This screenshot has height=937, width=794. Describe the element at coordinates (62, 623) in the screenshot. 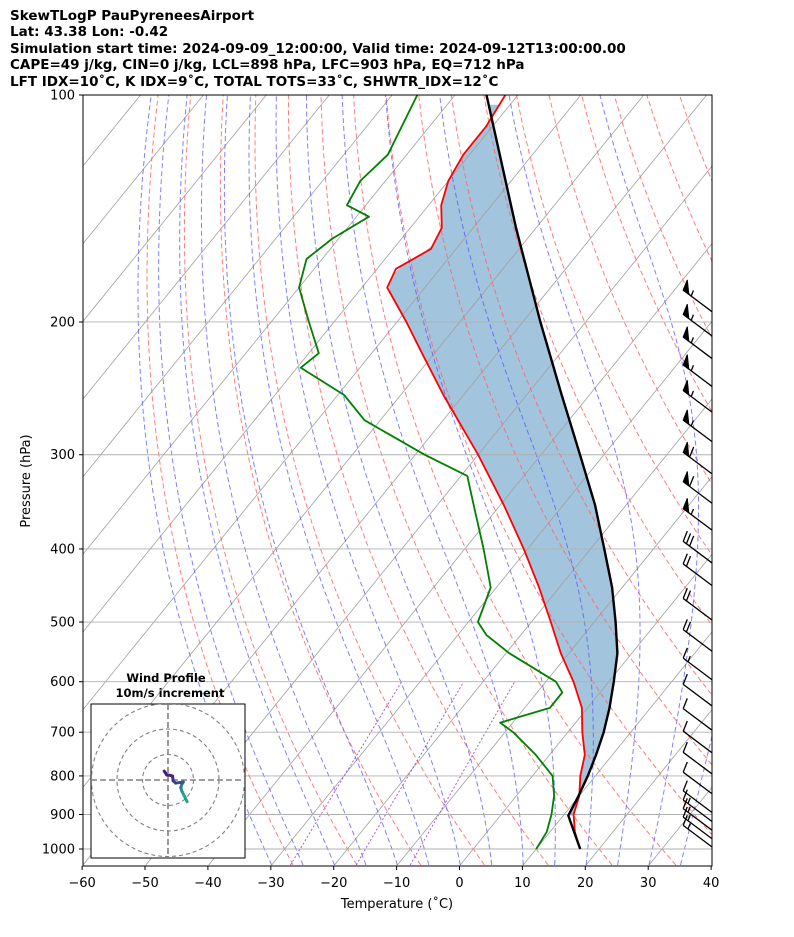

I see `y-tick-label: 500` at that location.